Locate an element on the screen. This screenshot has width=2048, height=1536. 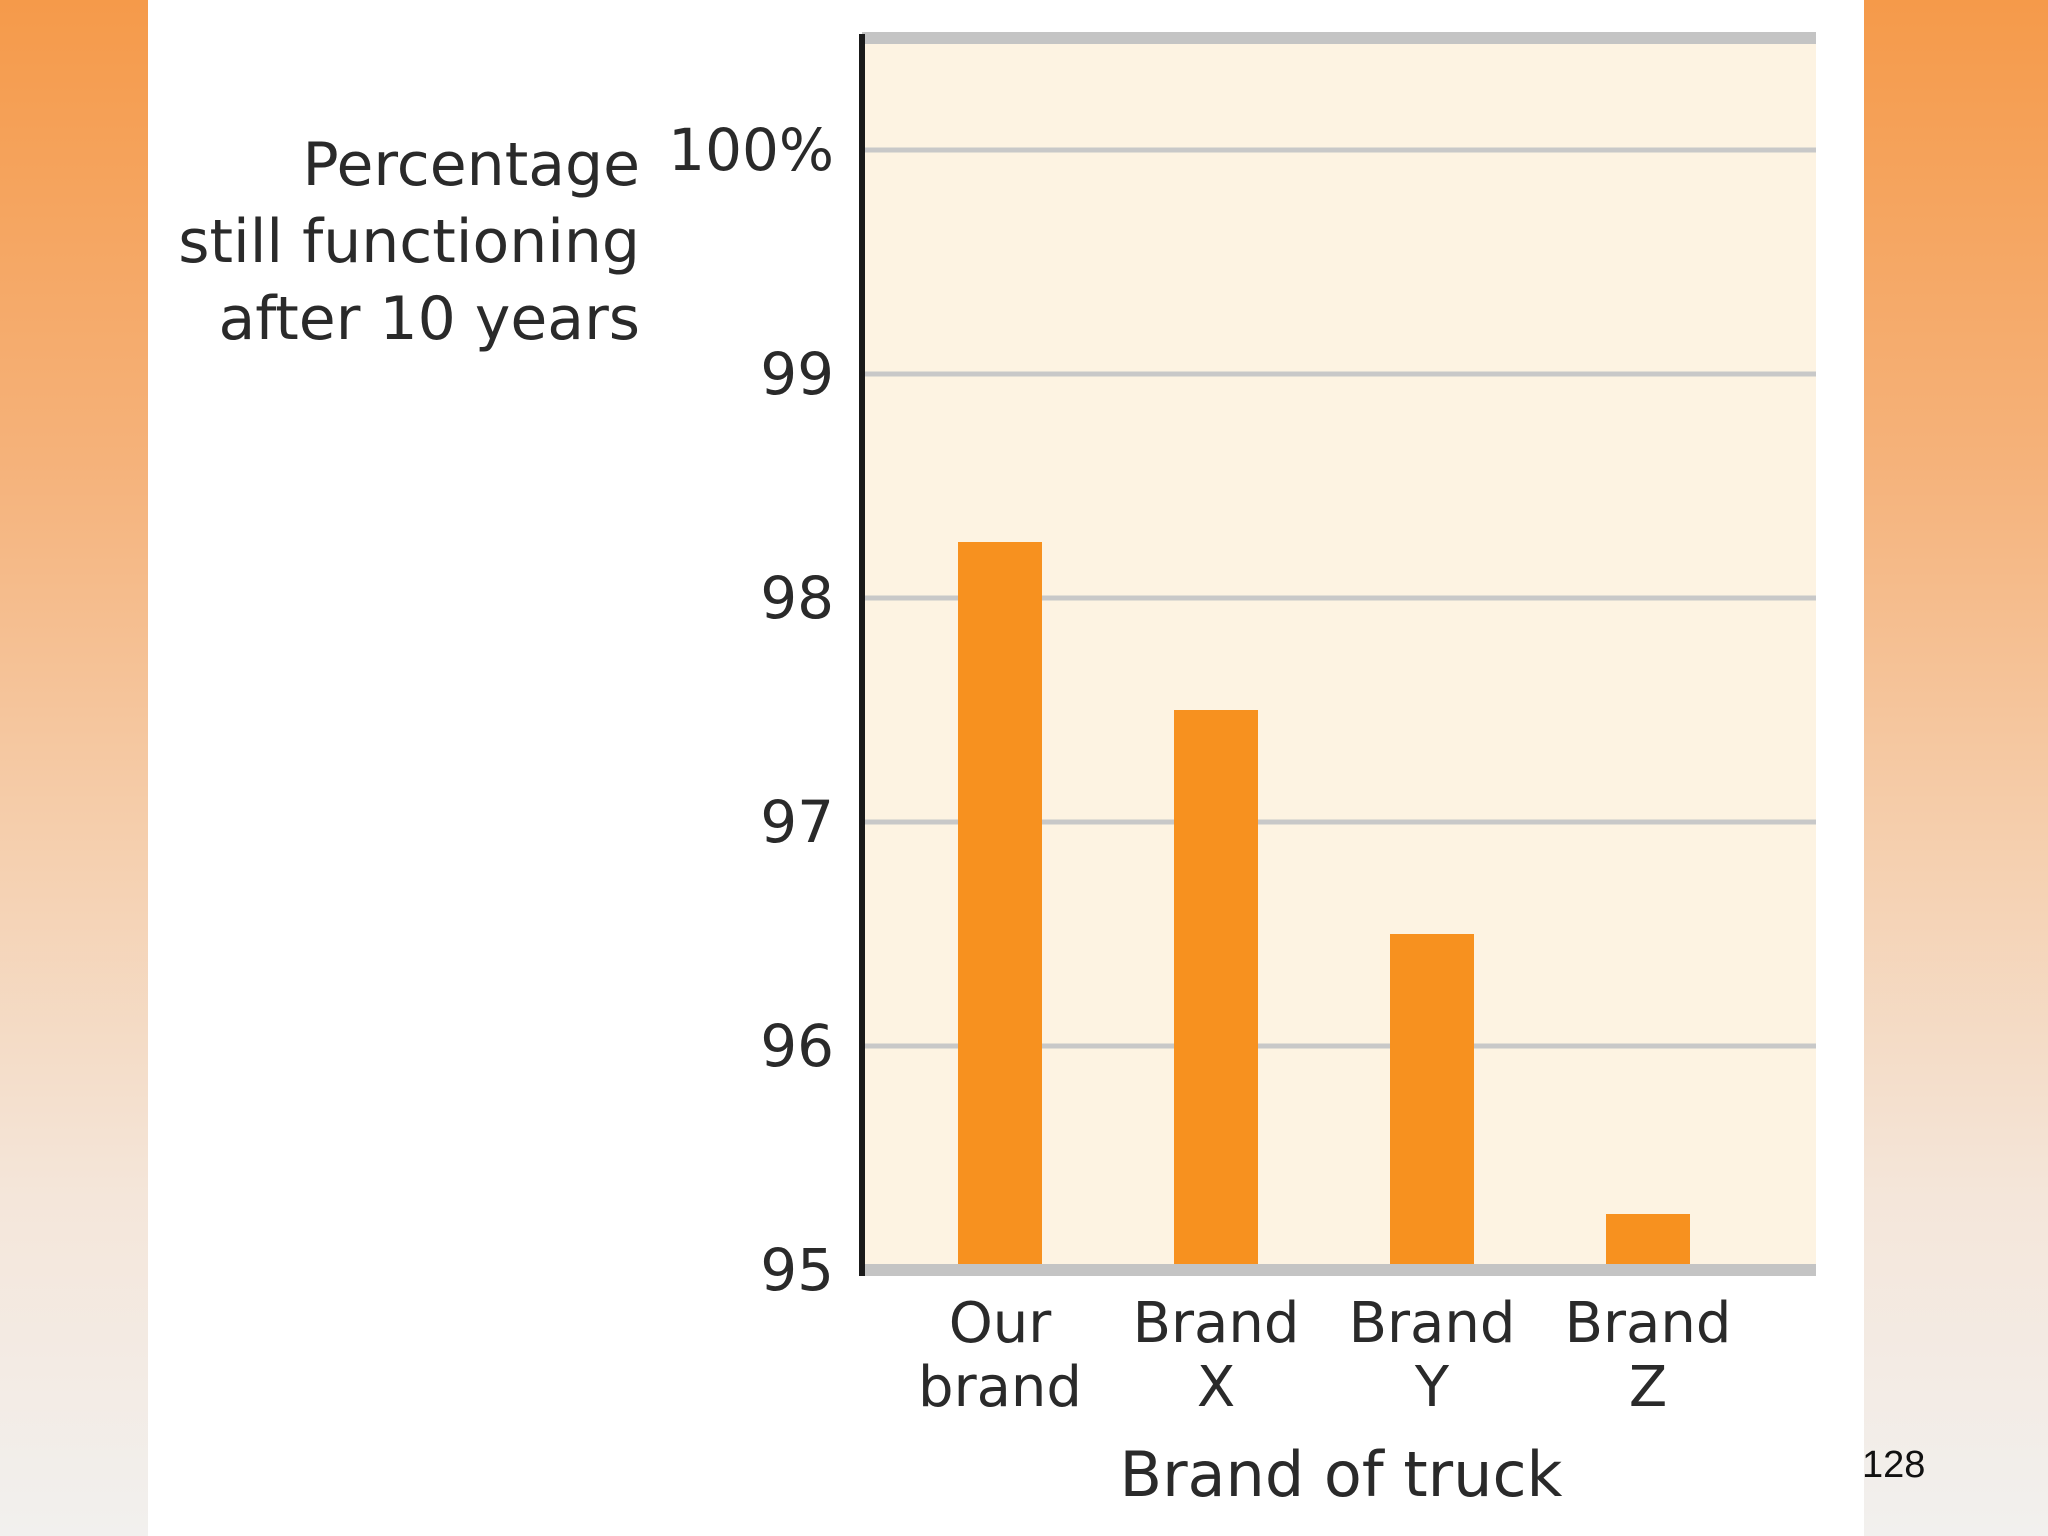
y-tick-labels: 95 96 97 98 99 100% is located at coordinates (751, 710).